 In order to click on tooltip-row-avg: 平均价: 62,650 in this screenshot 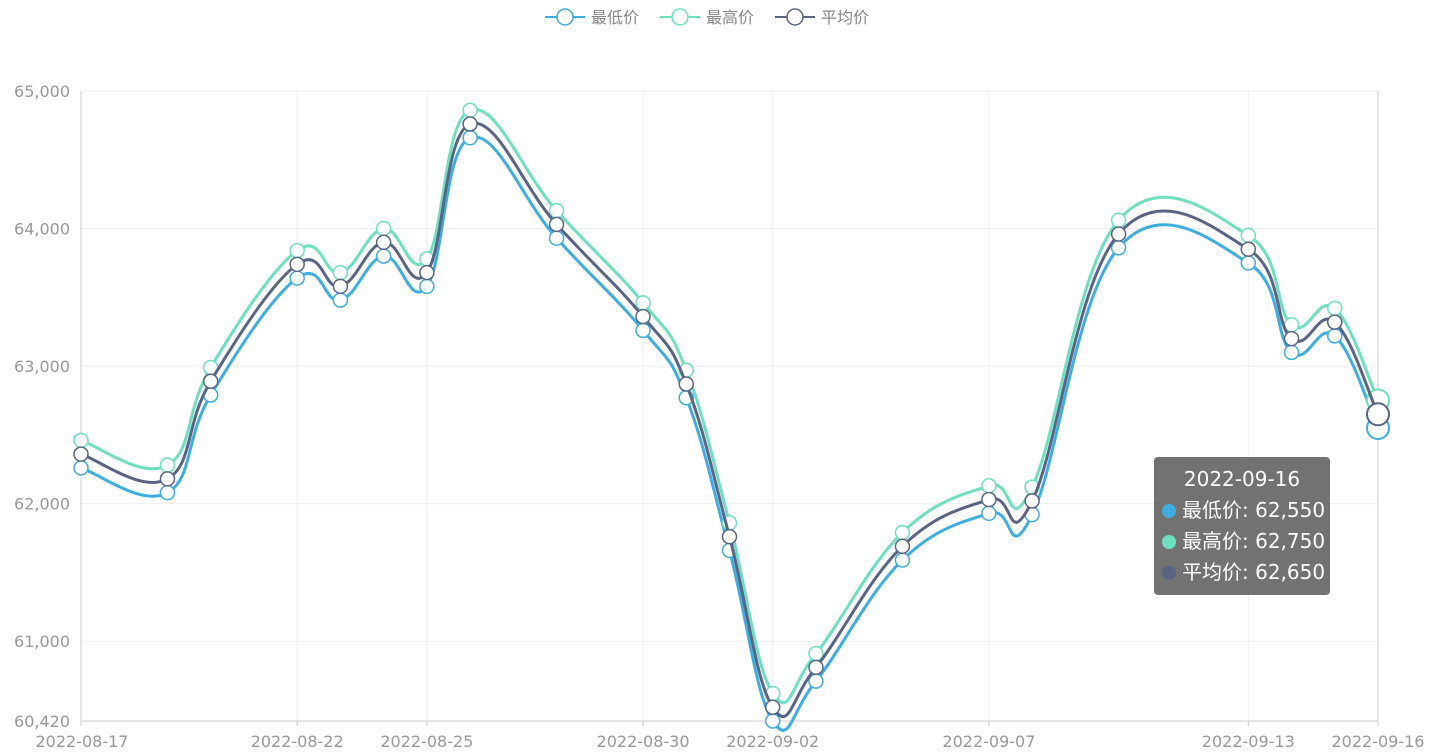, I will do `click(1246, 572)`.